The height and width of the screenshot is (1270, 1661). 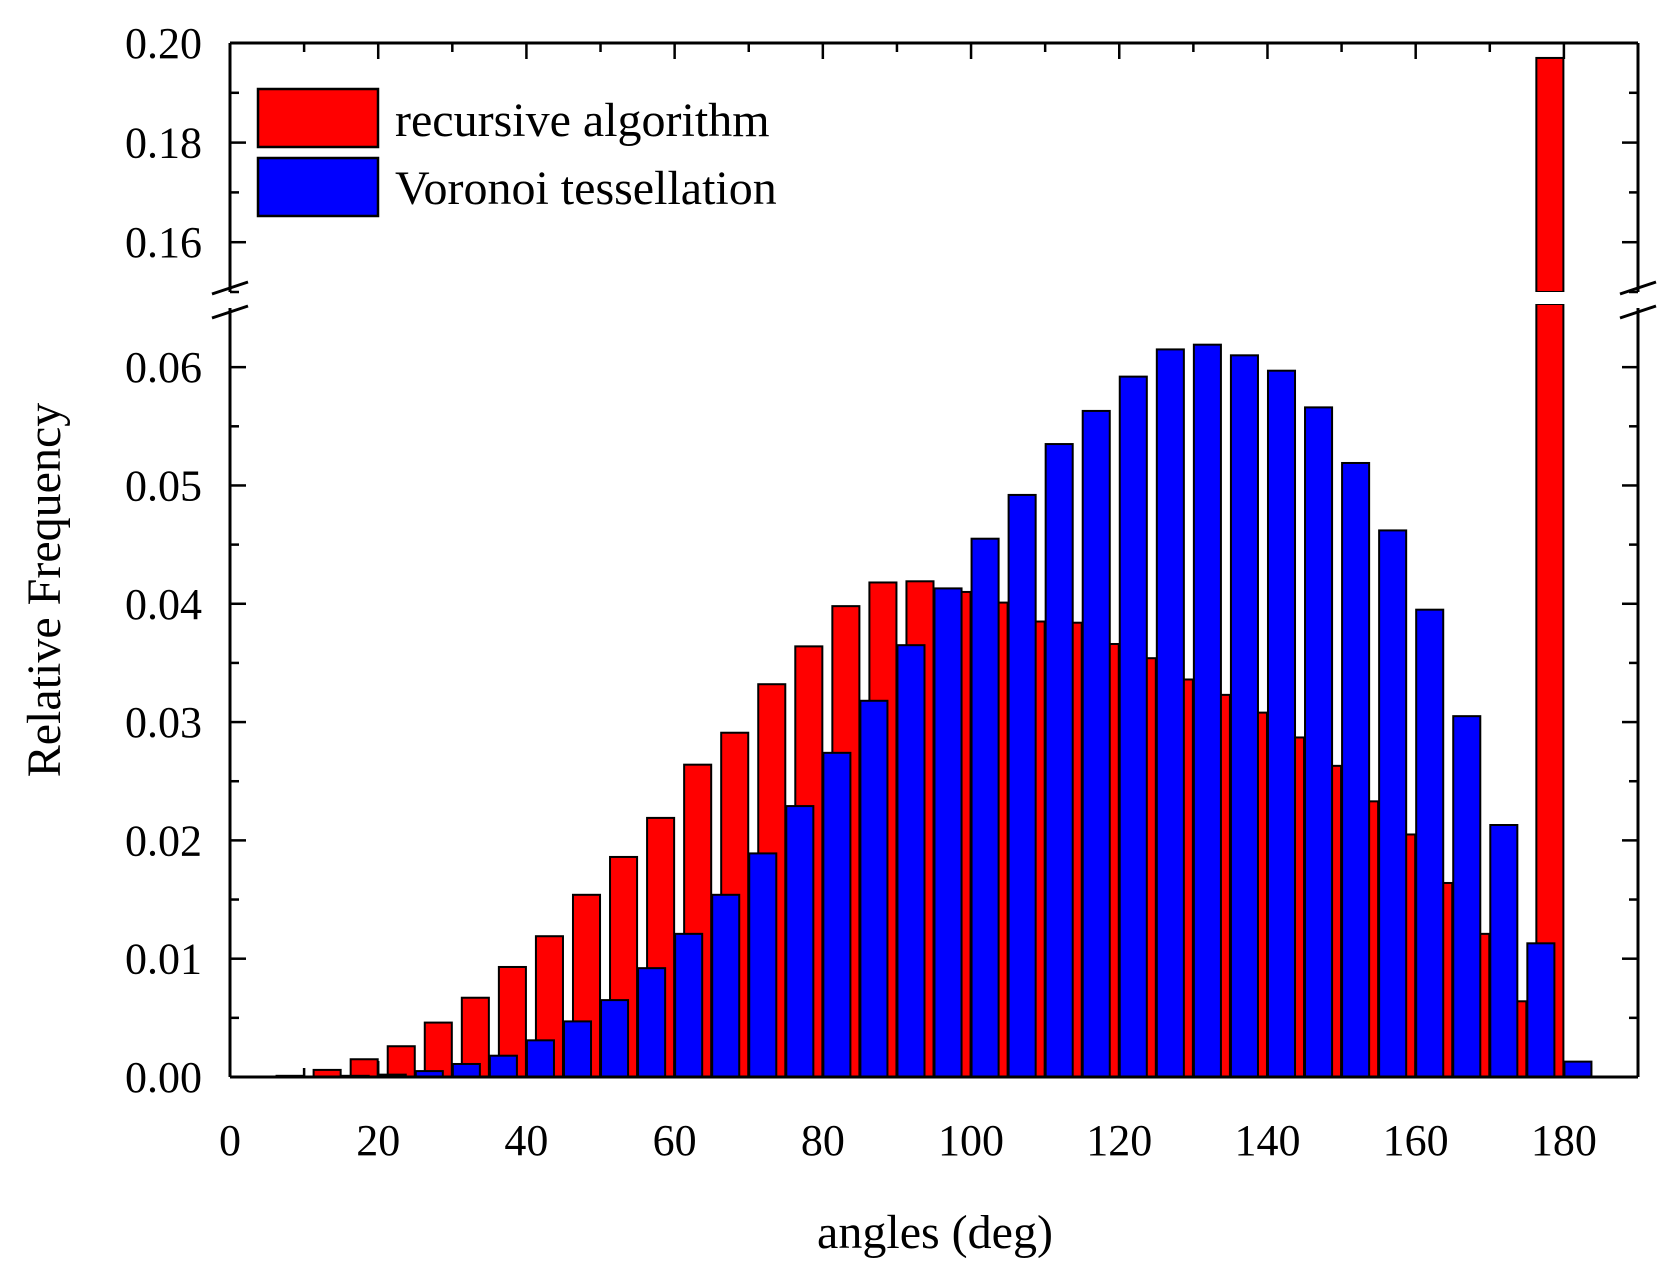 What do you see at coordinates (163, 242) in the screenshot?
I see `y-tick-label-upper: 0.16` at bounding box center [163, 242].